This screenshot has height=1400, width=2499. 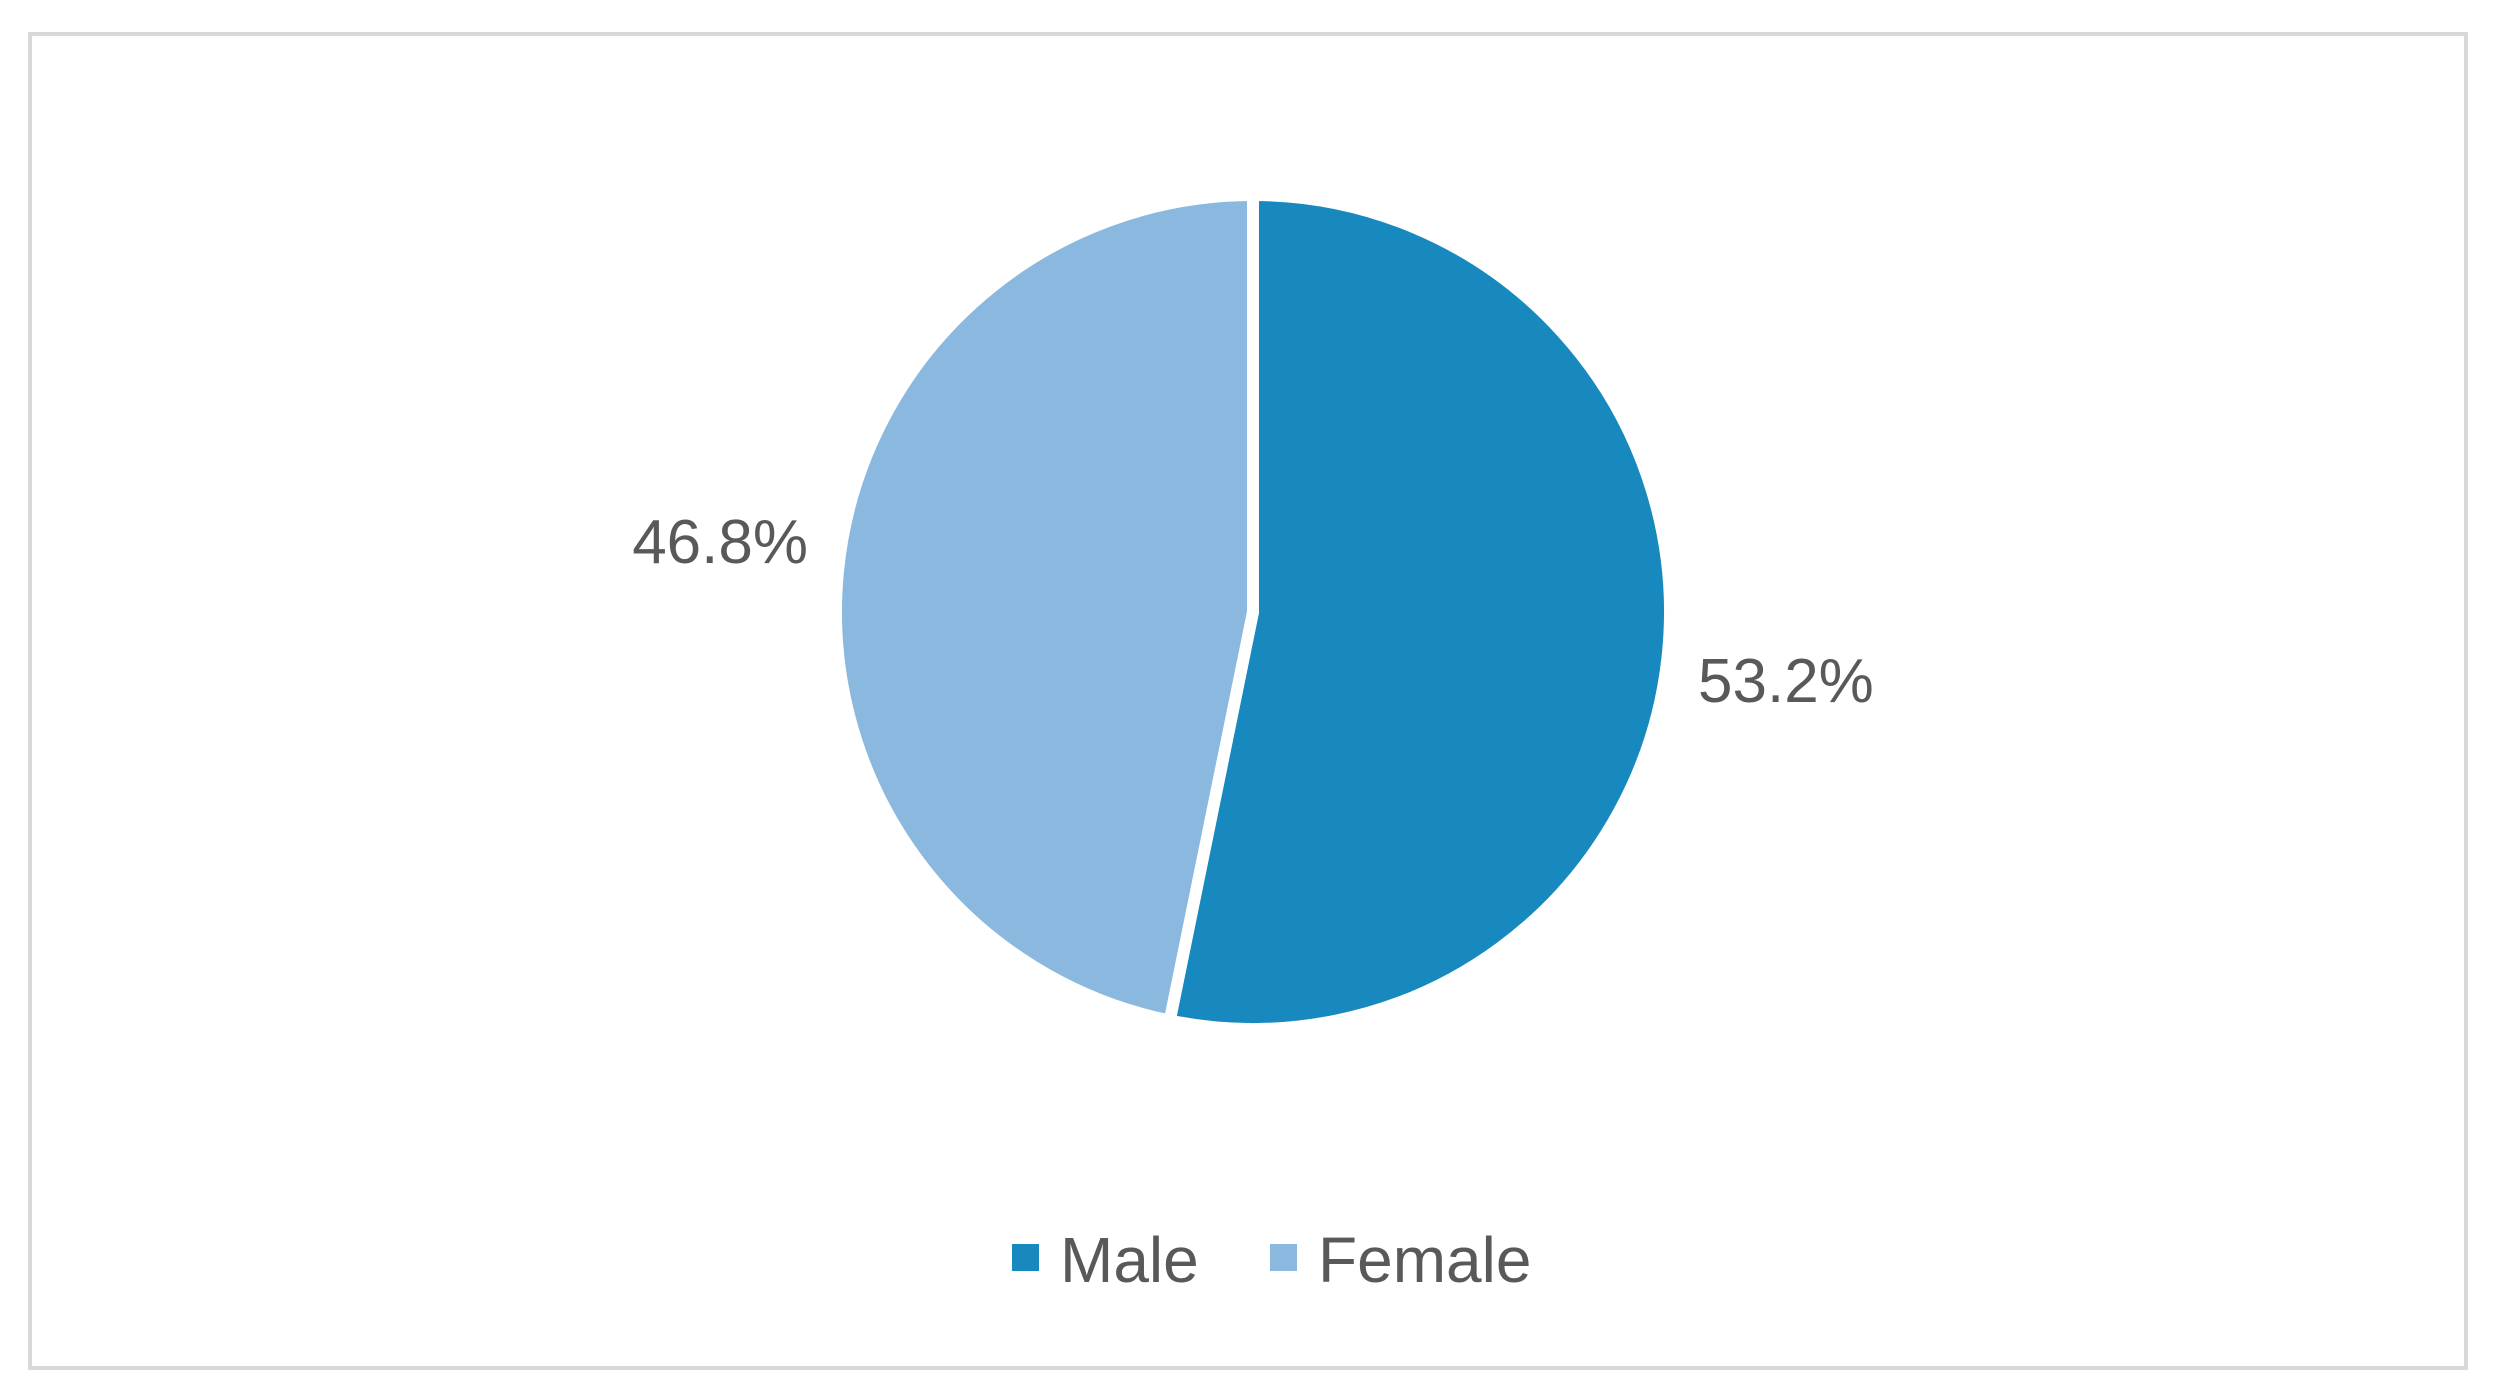 I want to click on legend: Male Female, so click(x=1271, y=1260).